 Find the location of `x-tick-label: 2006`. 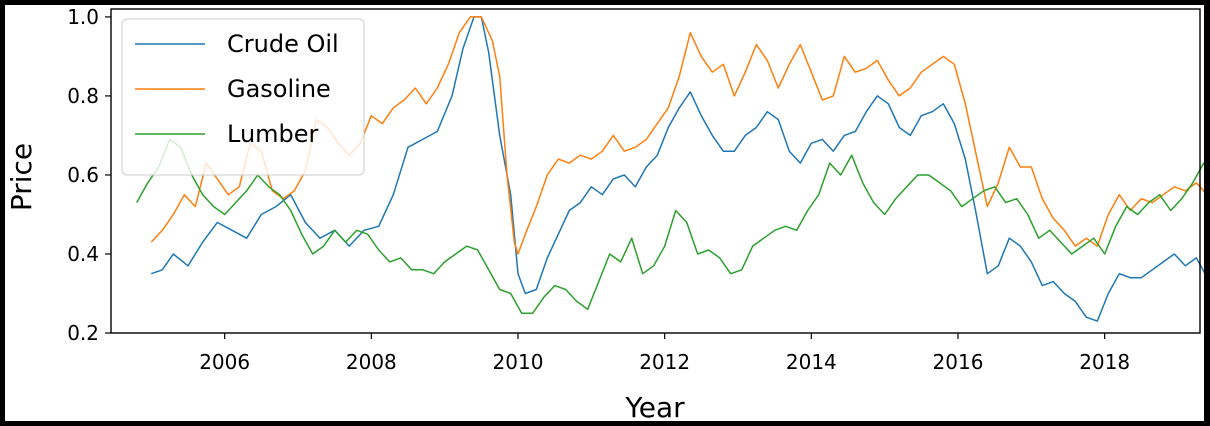

x-tick-label: 2006 is located at coordinates (224, 362).